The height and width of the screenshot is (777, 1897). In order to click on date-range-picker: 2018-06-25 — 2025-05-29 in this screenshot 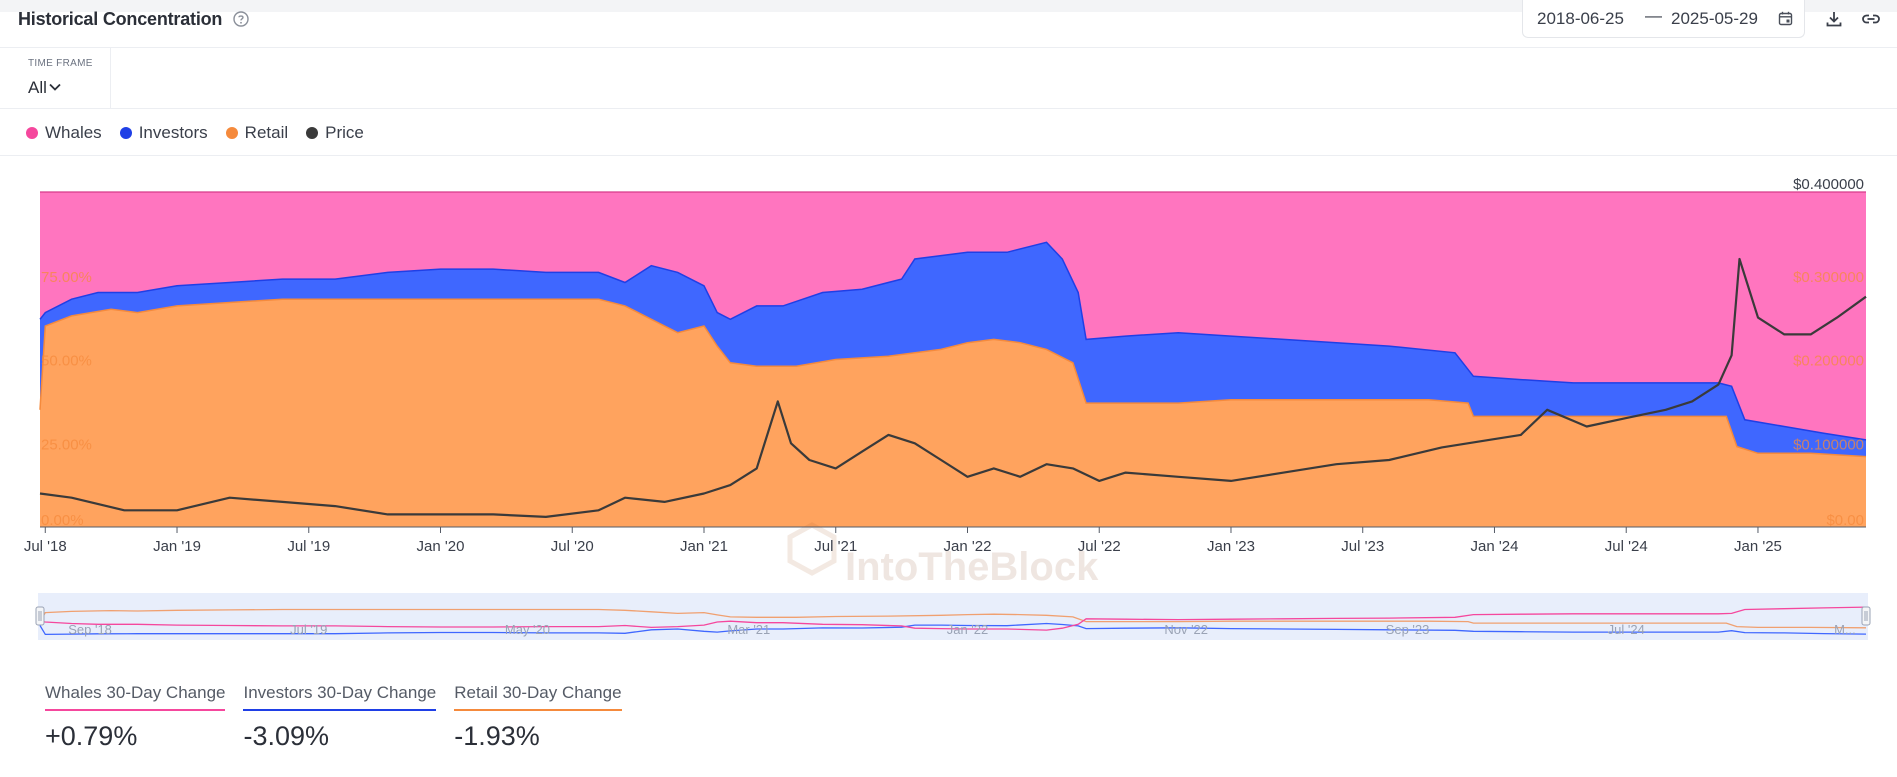, I will do `click(1663, 19)`.